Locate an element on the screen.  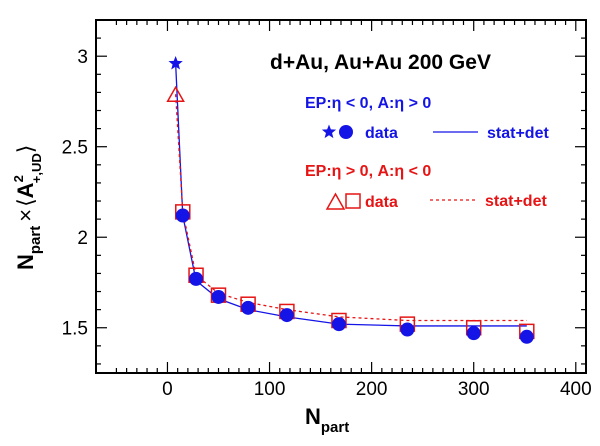
y-axis-label-sub: +,UD is located at coordinates (36, 168).